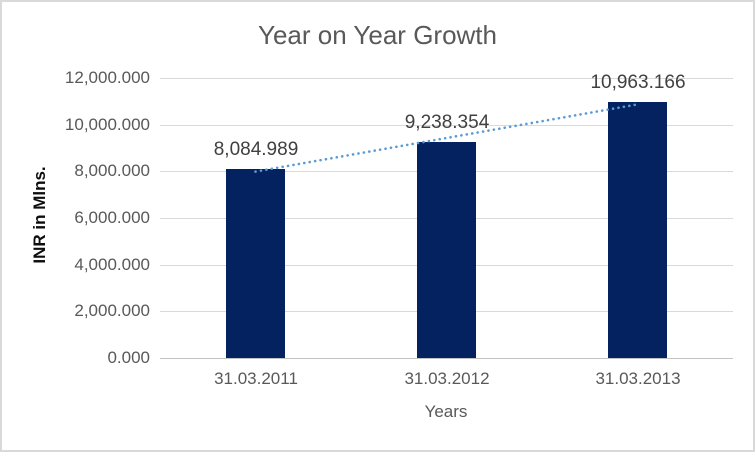 Image resolution: width=755 pixels, height=452 pixels. Describe the element at coordinates (446, 78) in the screenshot. I see `gridline` at that location.